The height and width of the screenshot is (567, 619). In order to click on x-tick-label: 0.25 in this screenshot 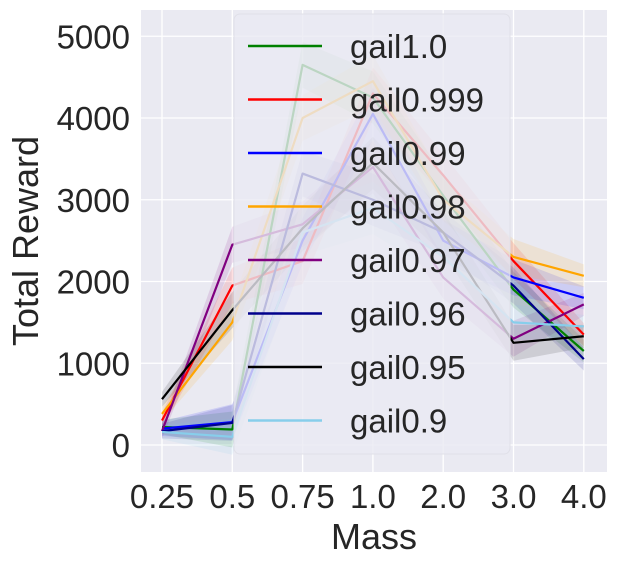, I will do `click(162, 496)`.